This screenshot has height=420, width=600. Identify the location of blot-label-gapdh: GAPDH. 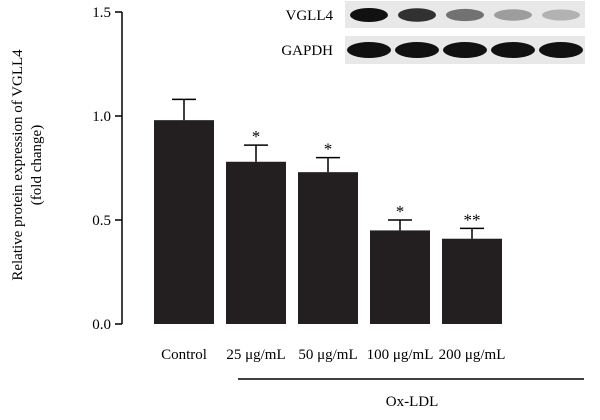
(307, 51).